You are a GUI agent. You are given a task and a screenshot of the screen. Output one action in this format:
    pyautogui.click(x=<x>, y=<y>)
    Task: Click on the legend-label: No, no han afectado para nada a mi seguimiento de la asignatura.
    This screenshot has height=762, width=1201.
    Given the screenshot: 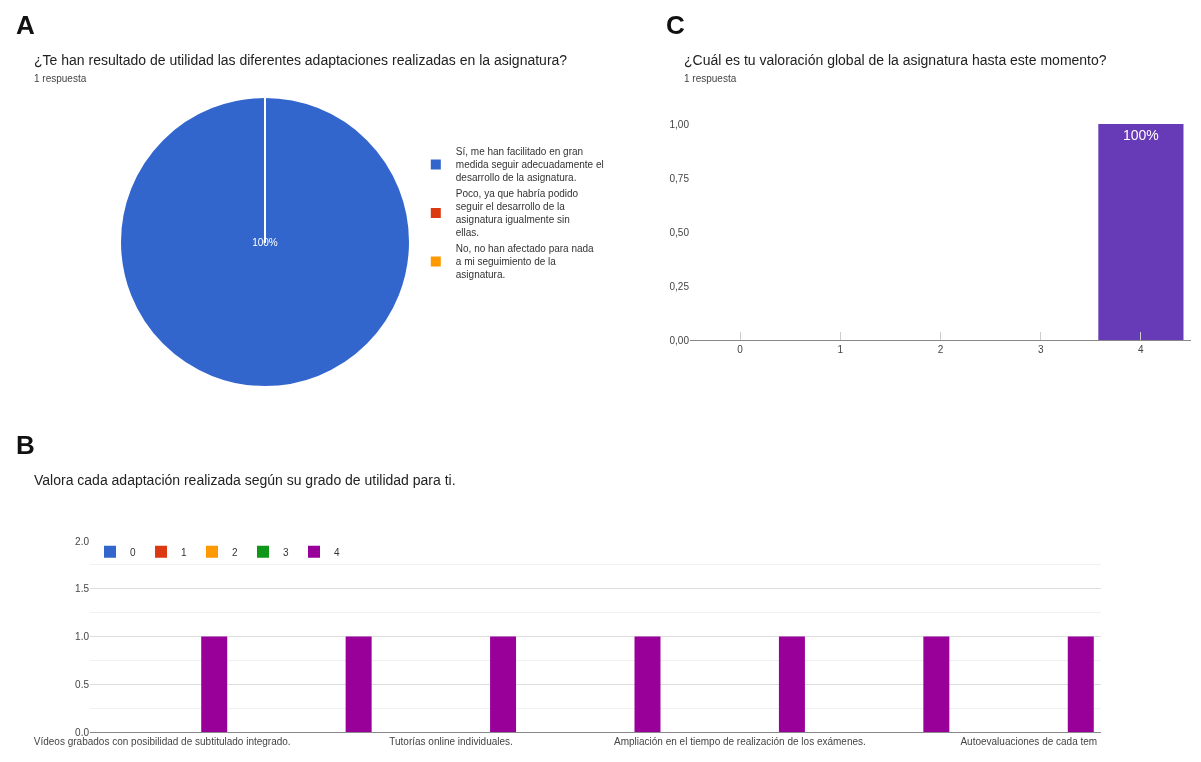 What is the action you would take?
    pyautogui.click(x=525, y=262)
    